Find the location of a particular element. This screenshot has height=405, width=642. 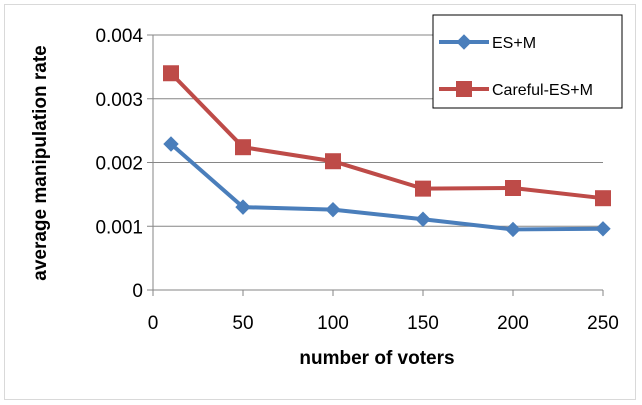

y-tick-labels: 0 0.001 0.002 0.003 0.004 is located at coordinates (119, 164).